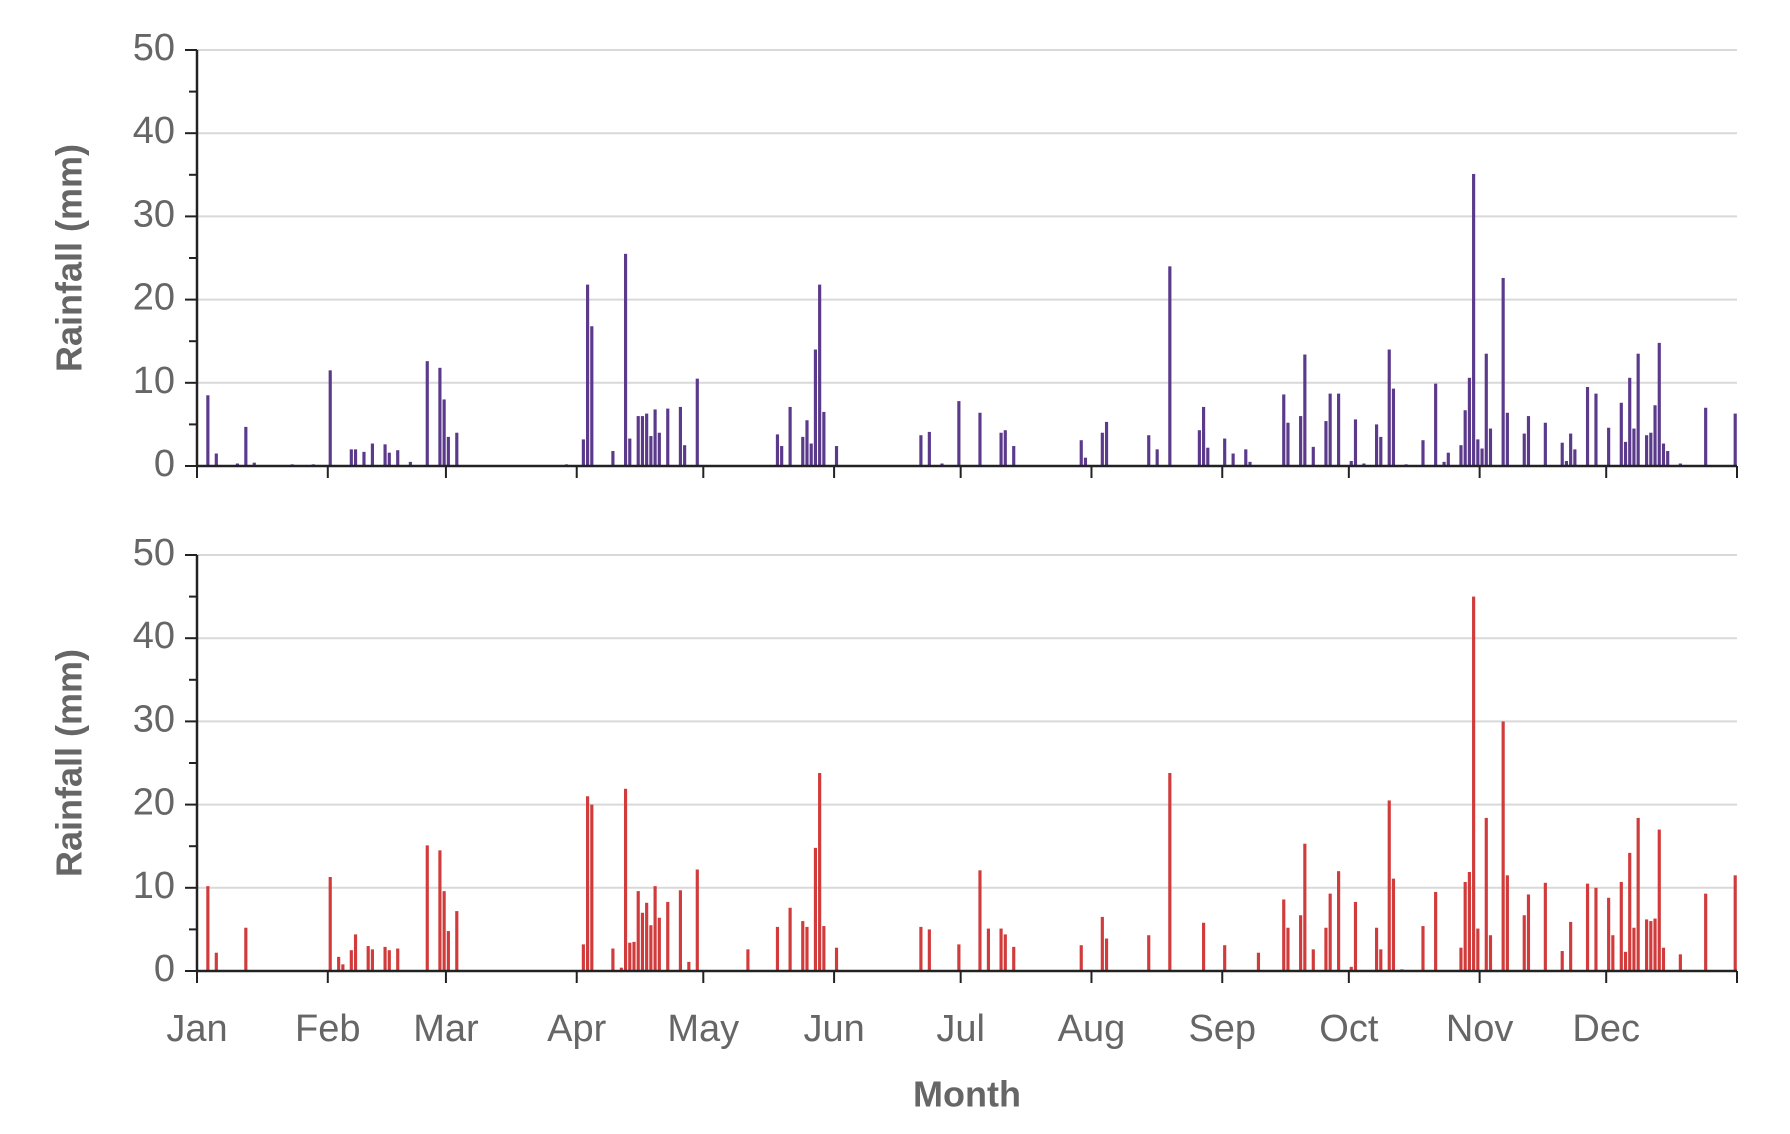 The image size is (1790, 1134). Describe the element at coordinates (1092, 1029) in the screenshot. I see `x-tick-label: Aug` at that location.